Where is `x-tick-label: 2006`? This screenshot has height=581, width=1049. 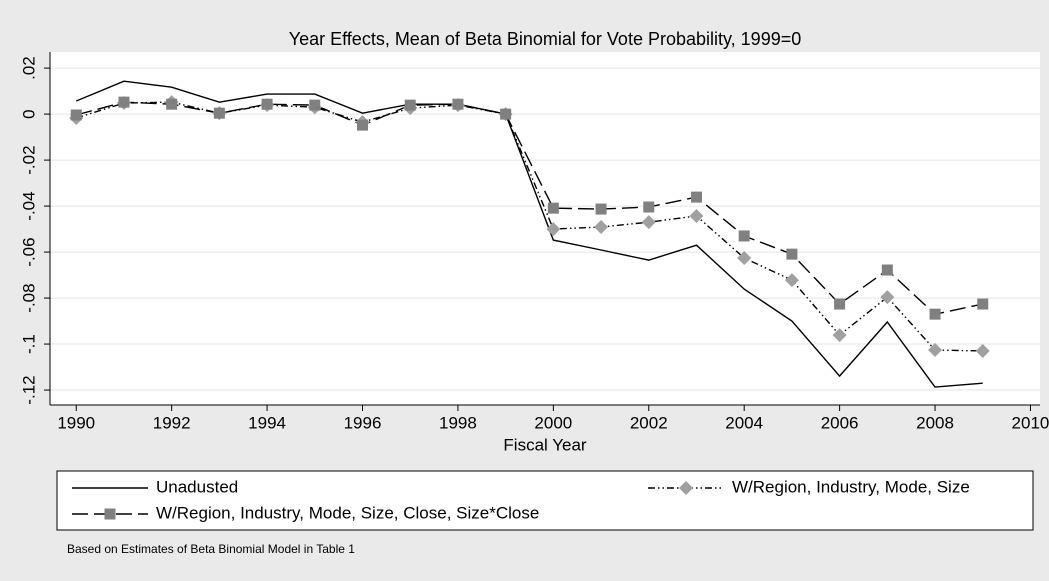 x-tick-label: 2006 is located at coordinates (840, 422).